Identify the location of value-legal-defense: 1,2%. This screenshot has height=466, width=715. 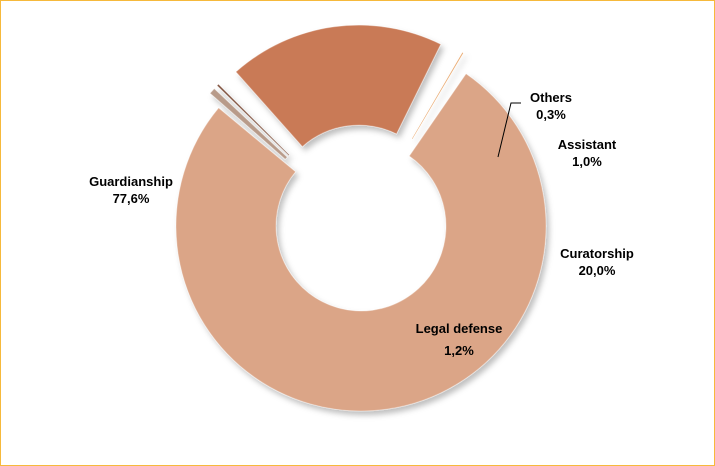
(459, 350).